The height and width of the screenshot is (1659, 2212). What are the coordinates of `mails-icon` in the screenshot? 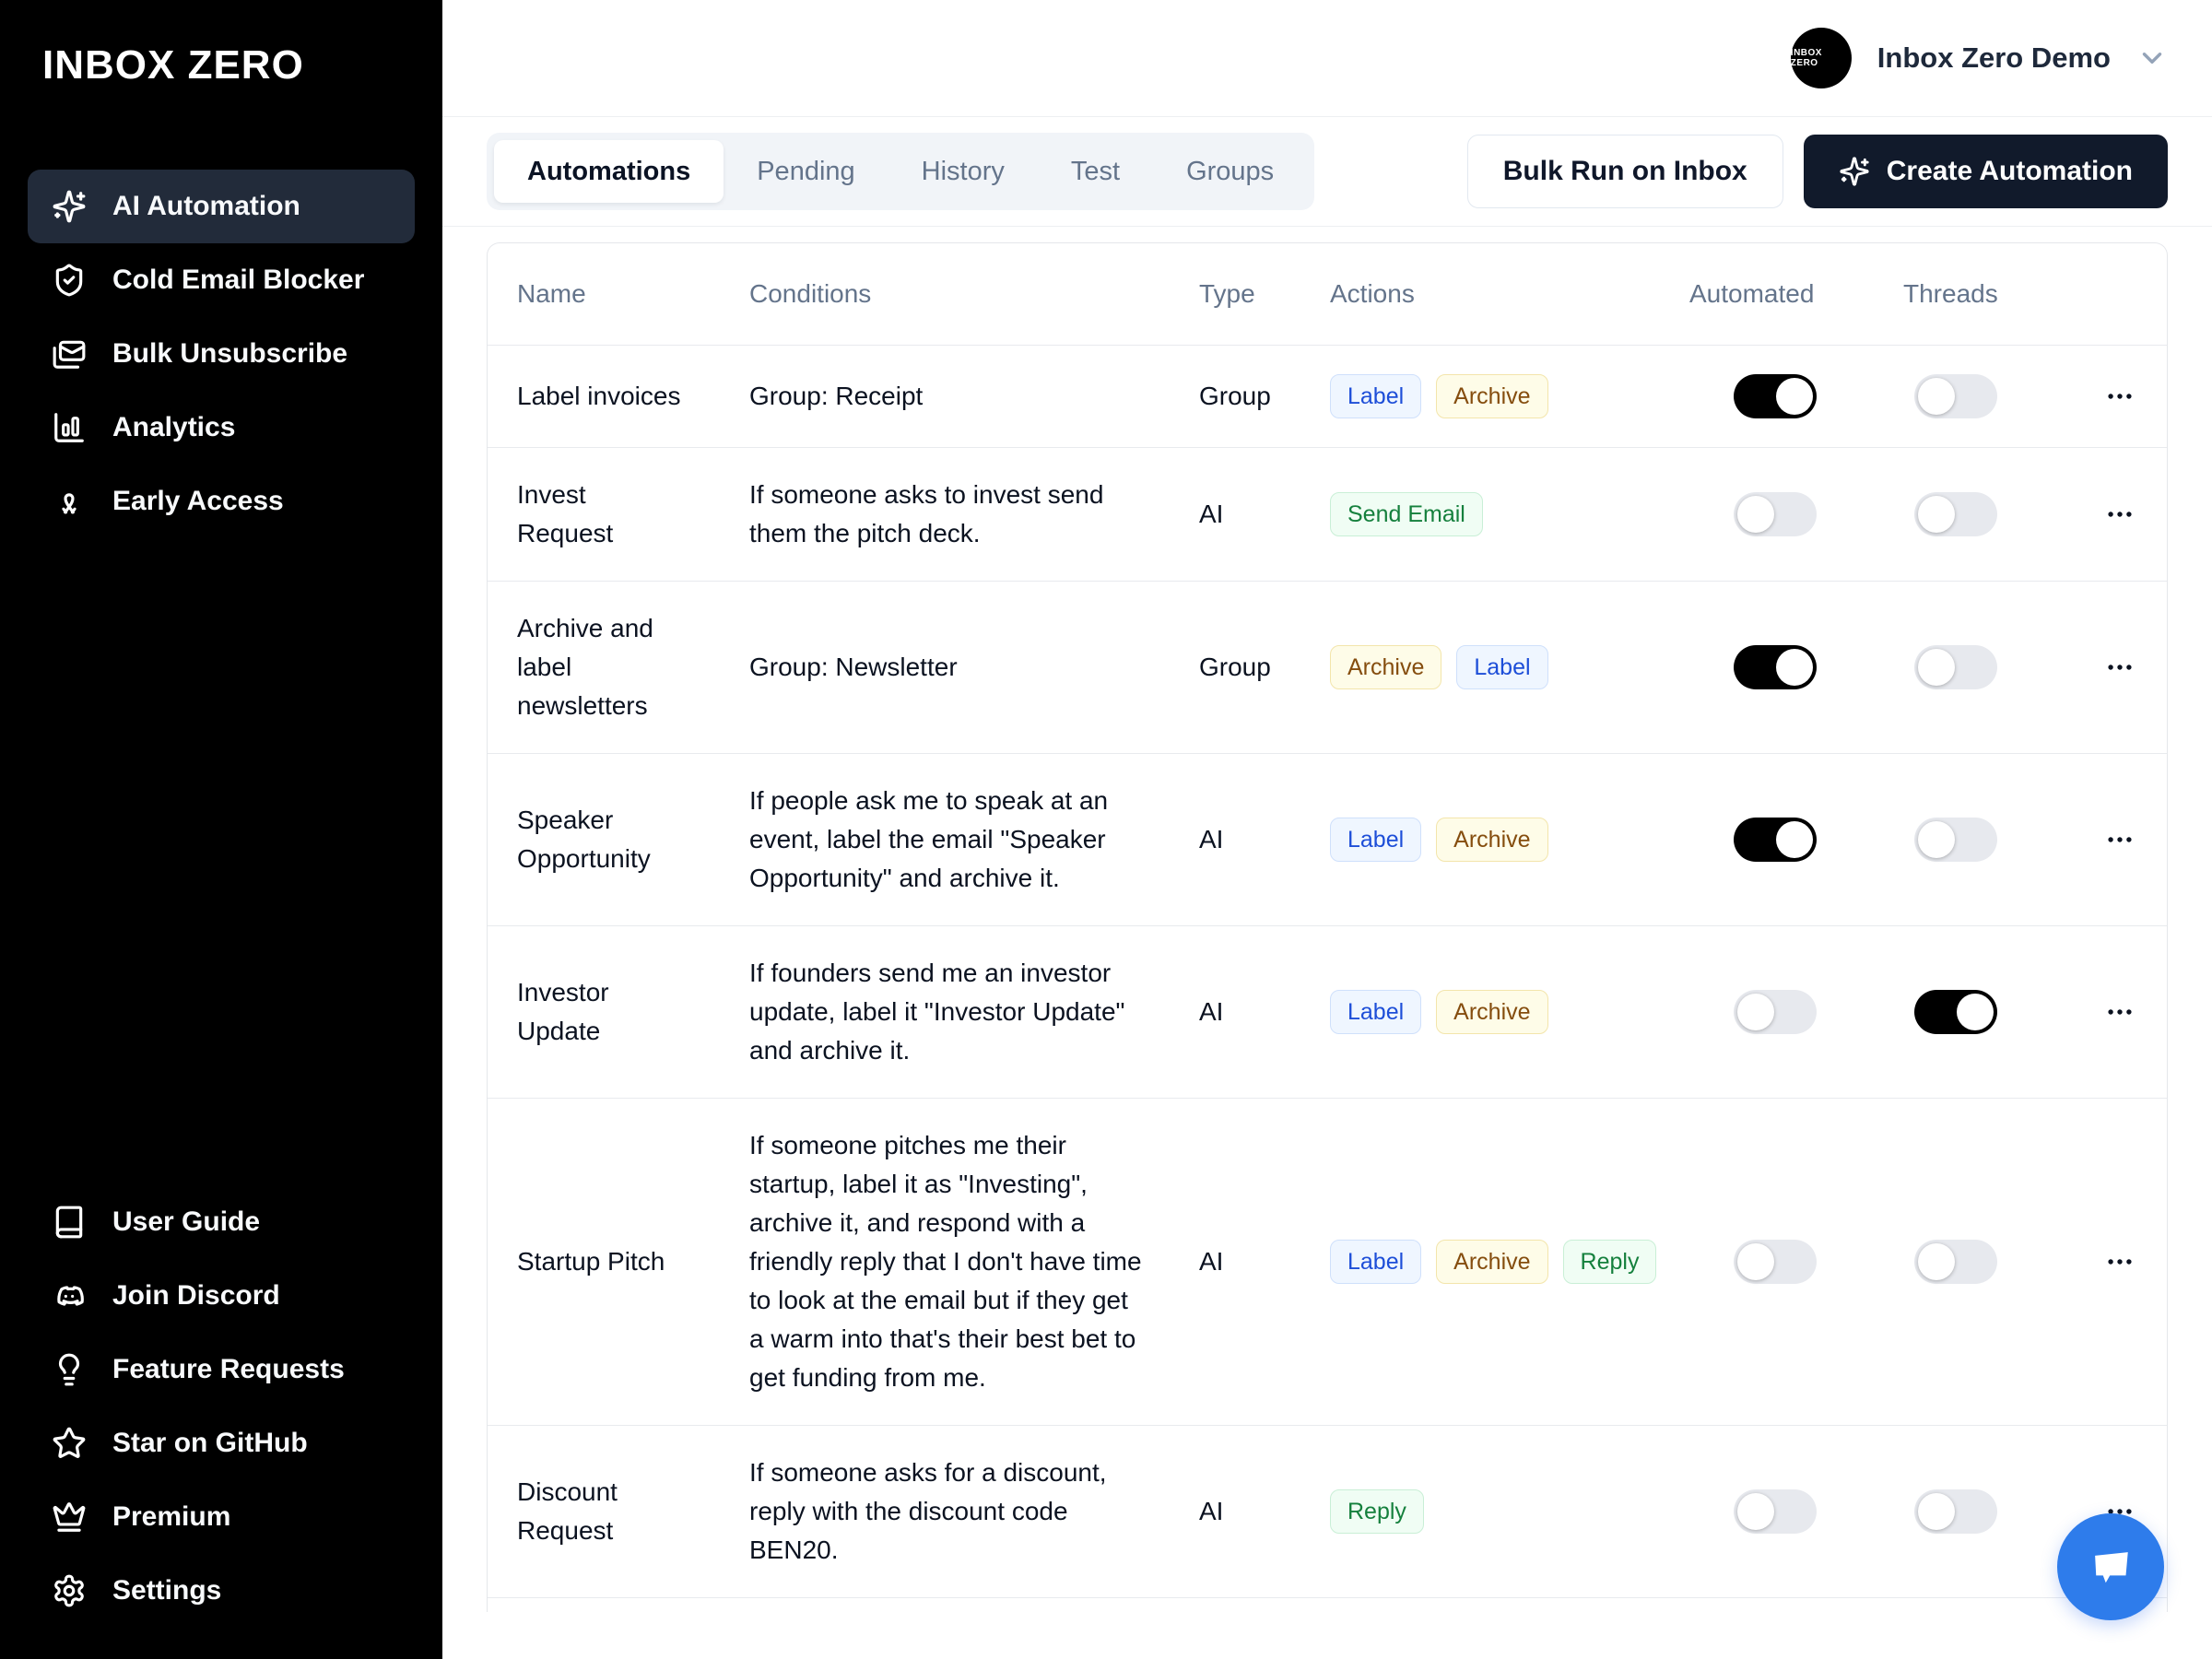 It's located at (69, 354).